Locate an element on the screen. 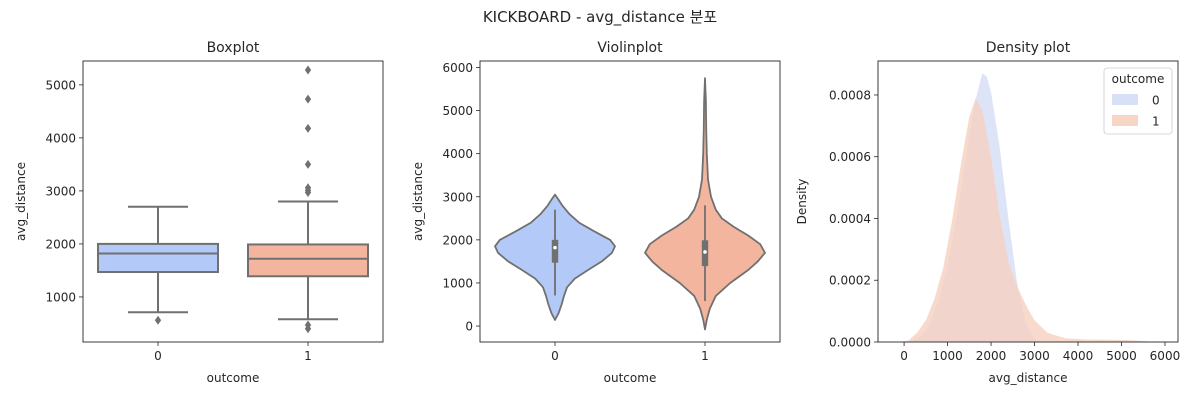  x-tick-label: 2000 is located at coordinates (991, 356).